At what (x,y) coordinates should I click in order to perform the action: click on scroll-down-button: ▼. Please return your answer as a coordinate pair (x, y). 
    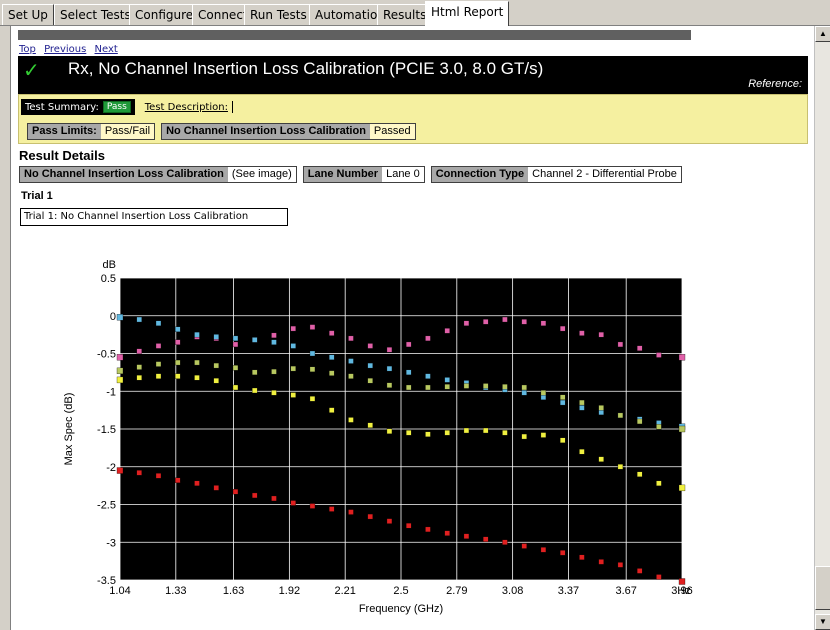
    Looking at the image, I should click on (822, 622).